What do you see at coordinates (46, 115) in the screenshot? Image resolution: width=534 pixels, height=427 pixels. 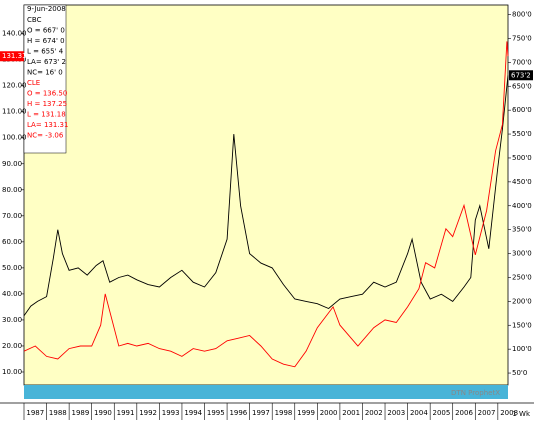 I see `quote-line: L = 131.18` at bounding box center [46, 115].